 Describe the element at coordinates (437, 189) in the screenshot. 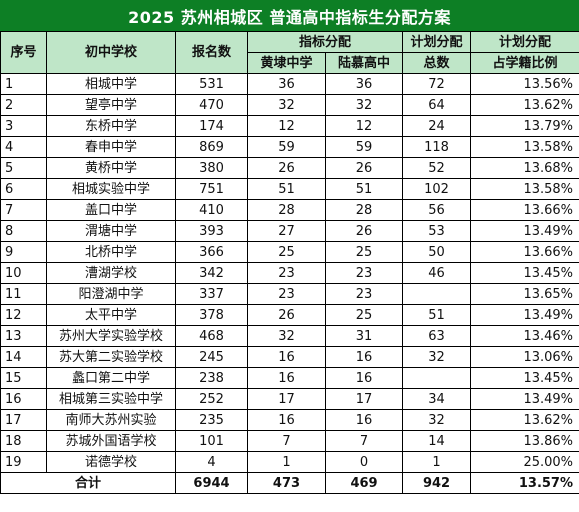

I see `cell-total: 102` at that location.